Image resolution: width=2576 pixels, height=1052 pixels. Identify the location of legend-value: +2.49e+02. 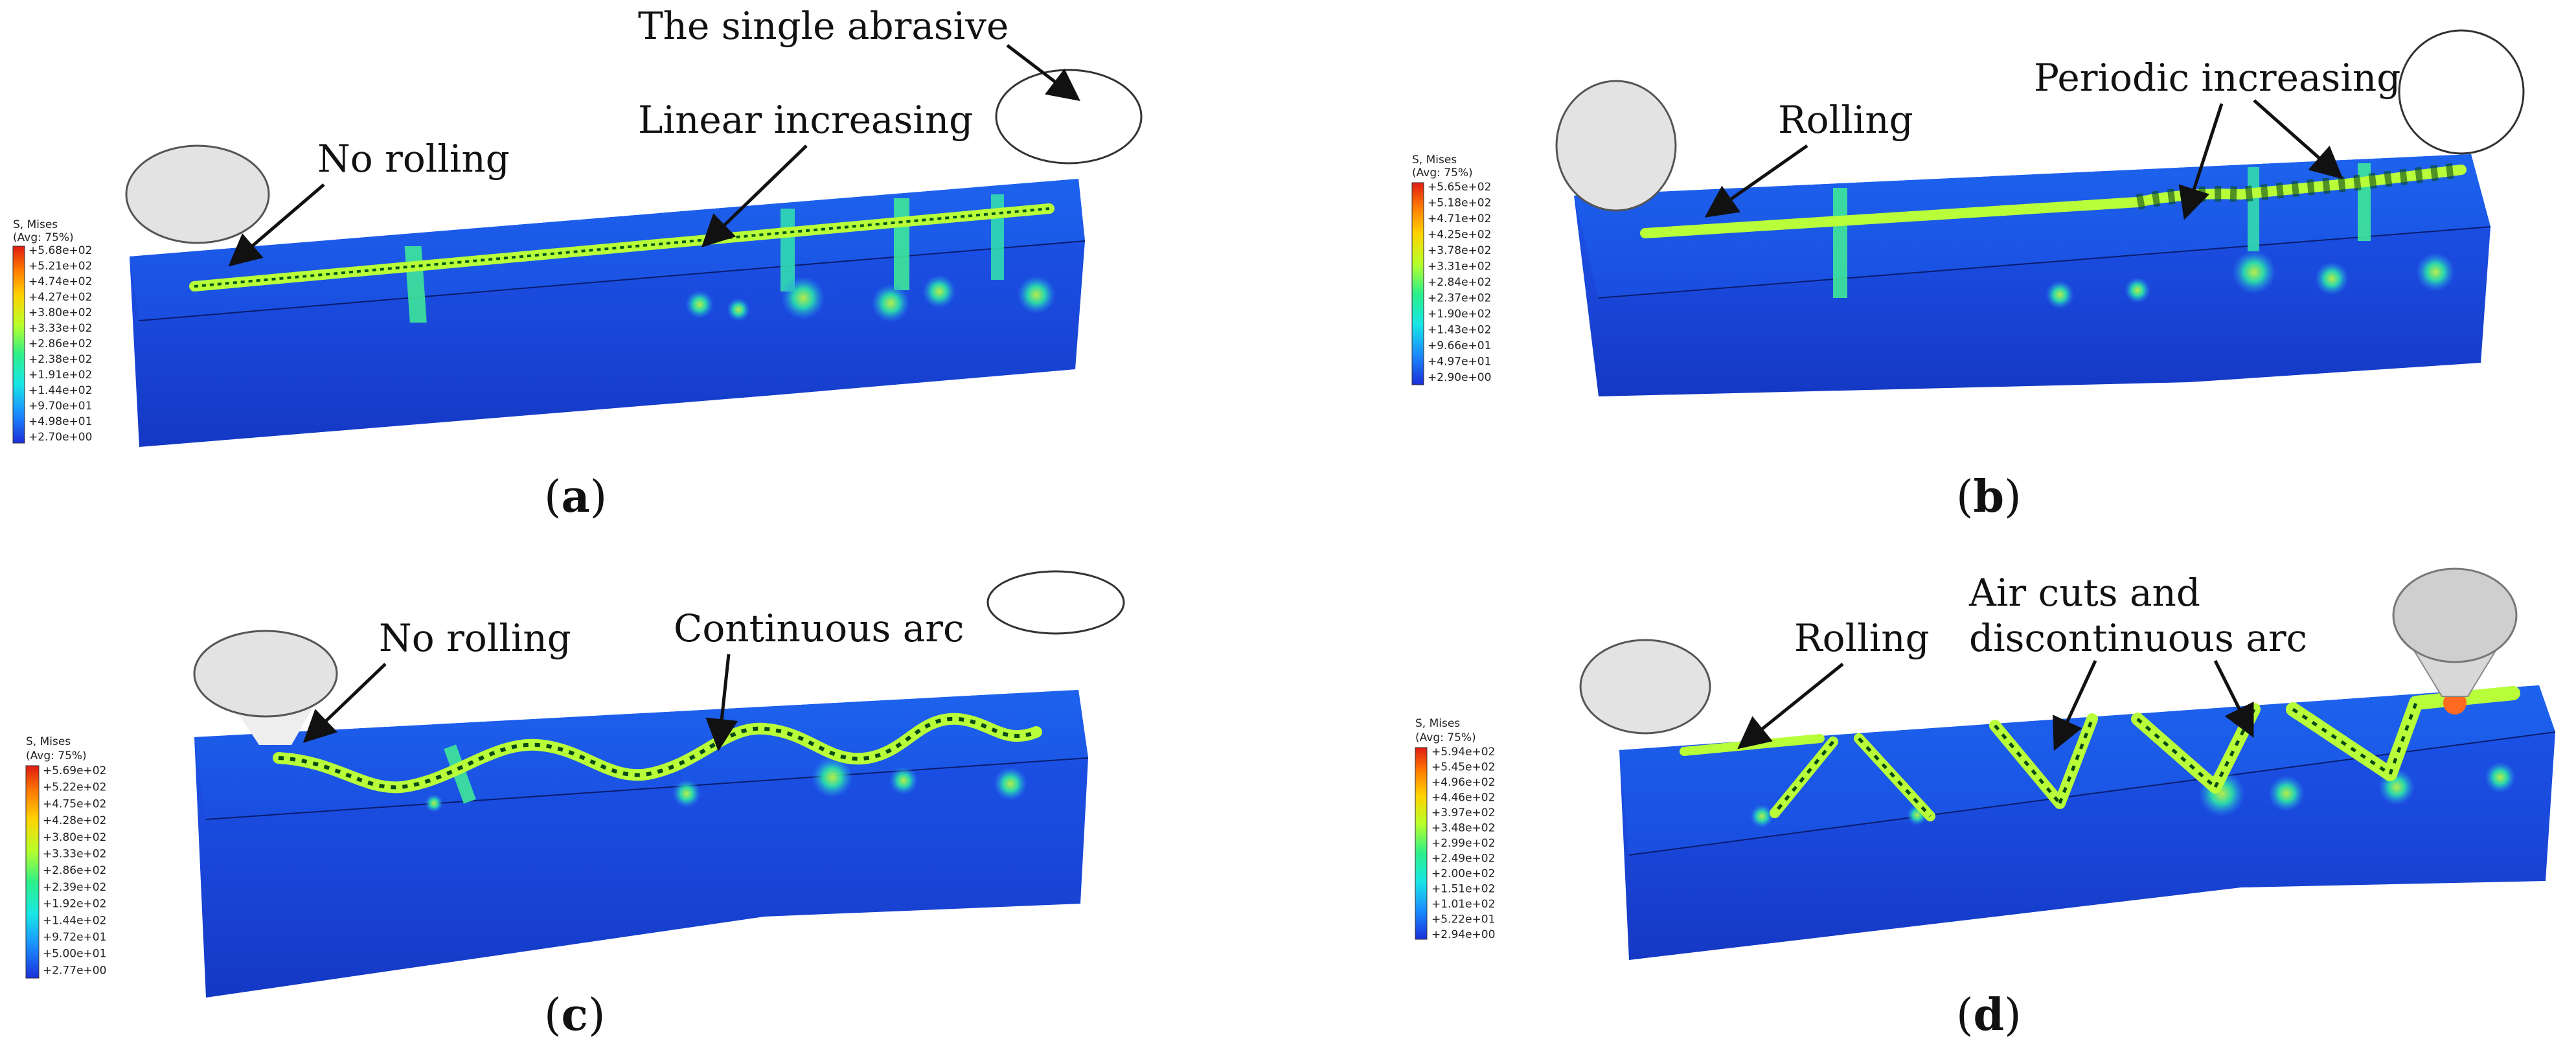
(1463, 859).